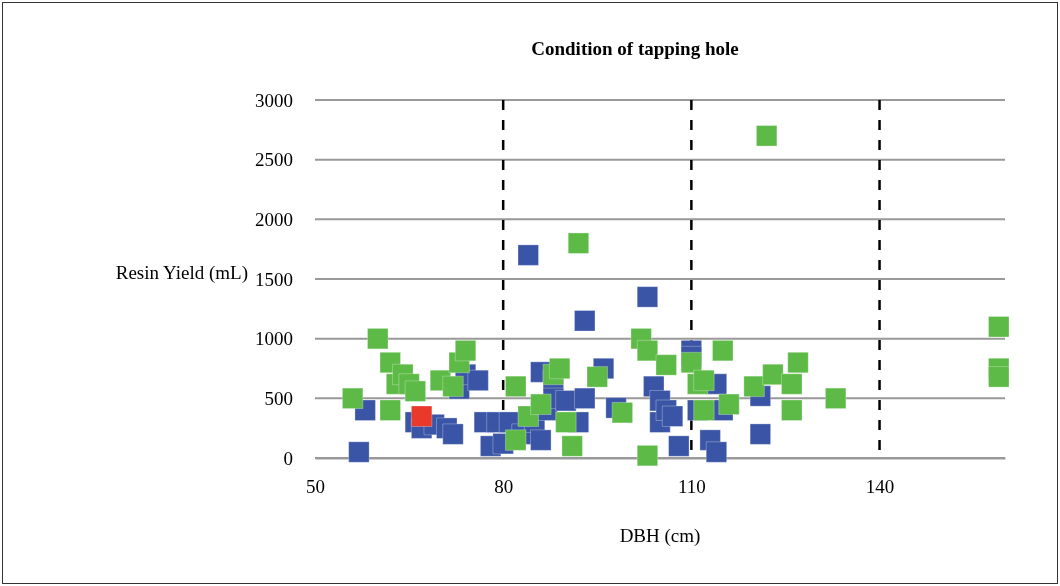 Image resolution: width=1060 pixels, height=586 pixels. I want to click on y-tick-label: 1000, so click(274, 339).